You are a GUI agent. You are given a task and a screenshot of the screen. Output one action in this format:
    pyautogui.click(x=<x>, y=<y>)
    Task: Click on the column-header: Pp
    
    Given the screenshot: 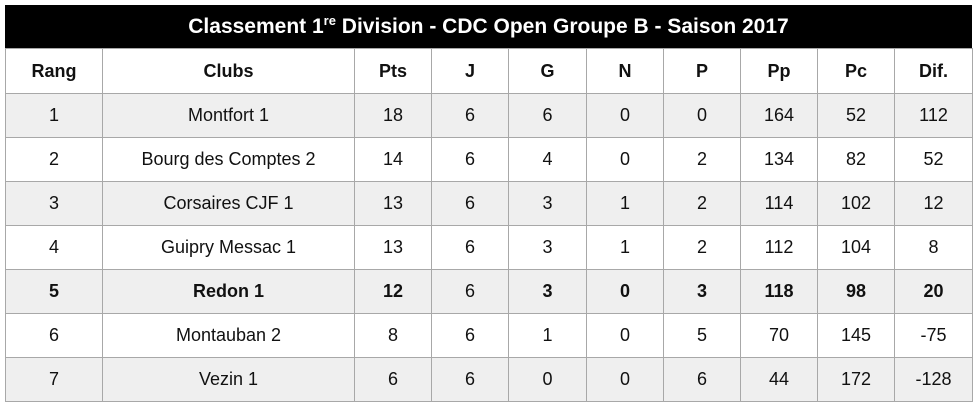 What is the action you would take?
    pyautogui.click(x=779, y=71)
    